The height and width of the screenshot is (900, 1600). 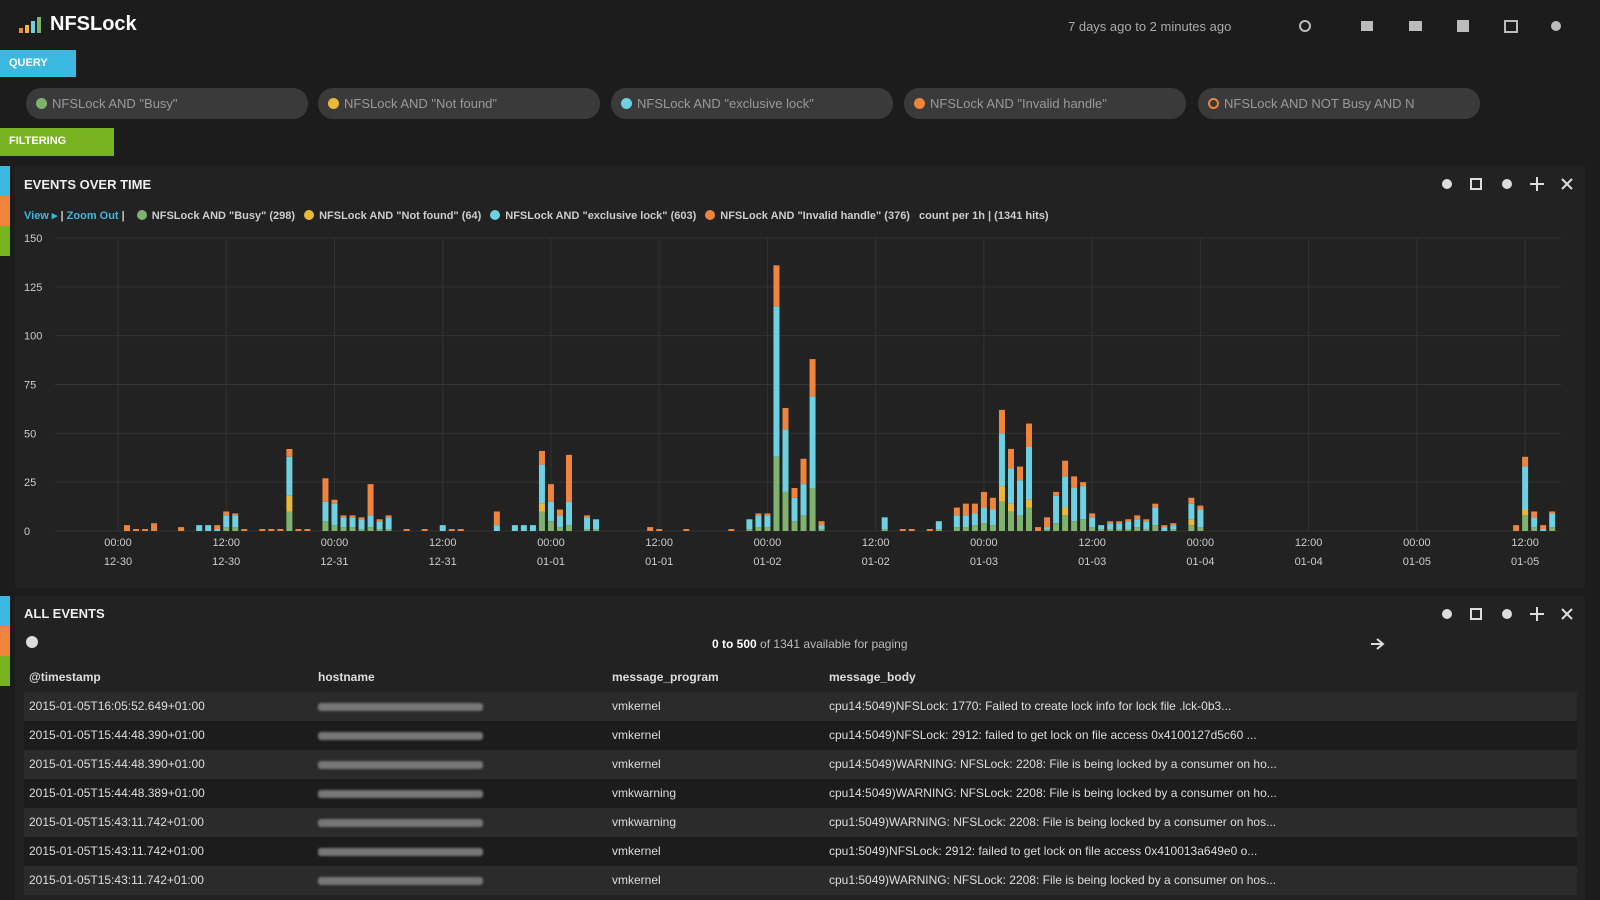 I want to click on legend-label: NFSLock AND "Not found" (64), so click(x=400, y=216).